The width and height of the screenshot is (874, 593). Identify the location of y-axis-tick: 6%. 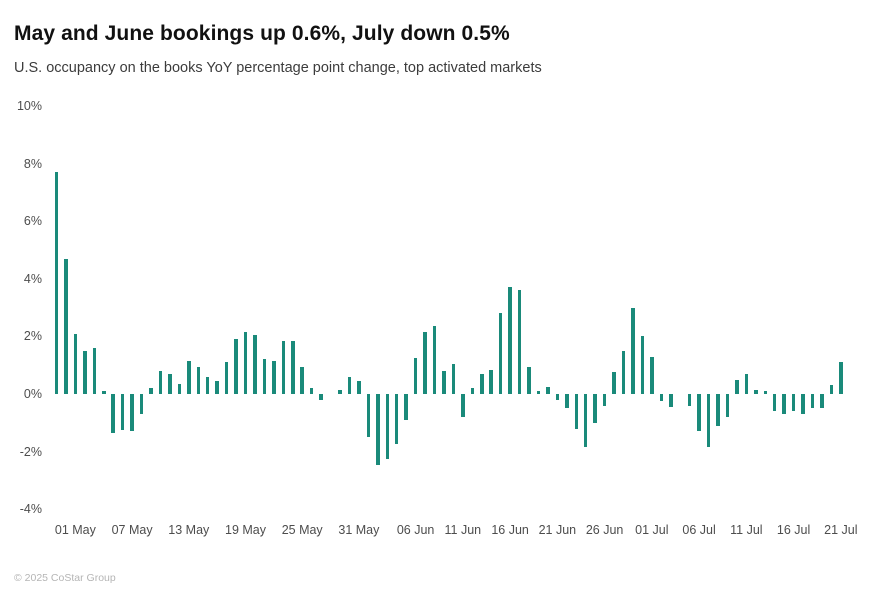
(32, 221).